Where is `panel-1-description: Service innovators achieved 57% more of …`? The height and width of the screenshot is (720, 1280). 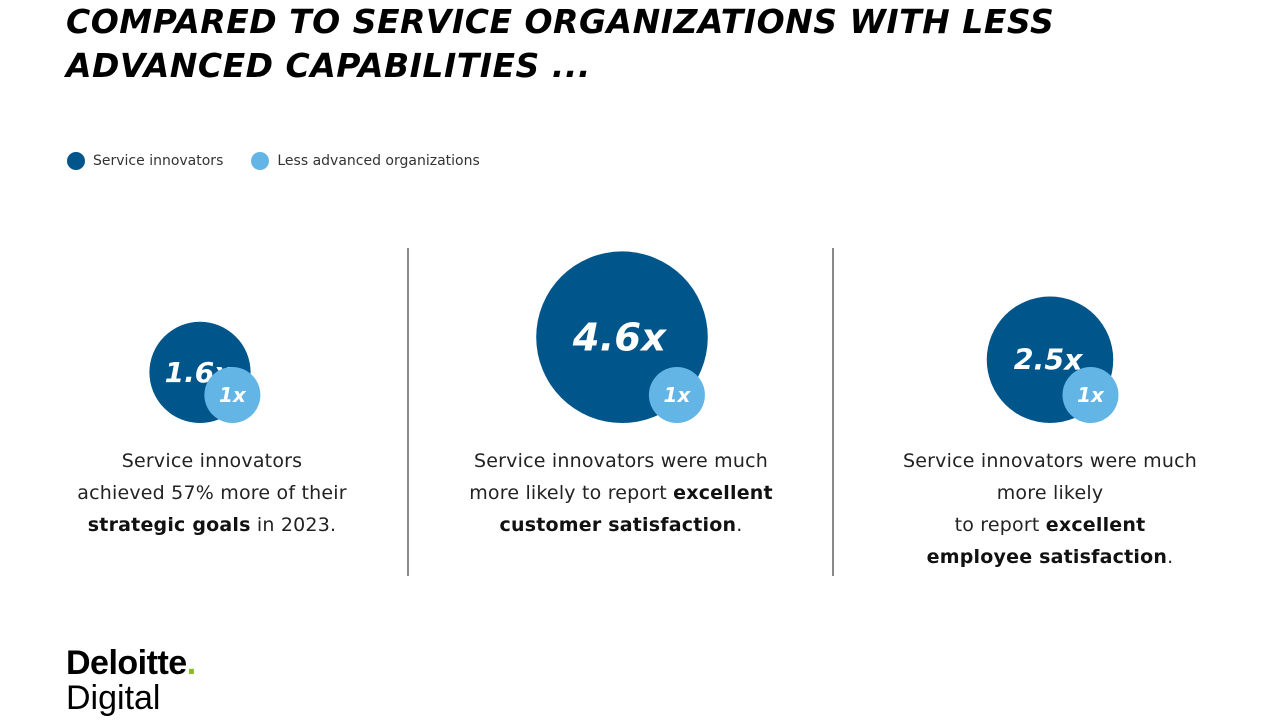 panel-1-description: Service innovators achieved 57% more of … is located at coordinates (212, 493).